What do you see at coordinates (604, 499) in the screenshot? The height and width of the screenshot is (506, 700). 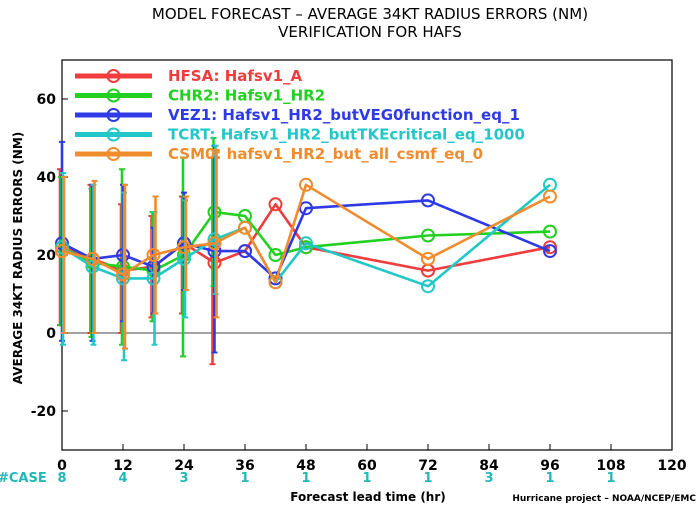 I see `credit-text: Hurricane project – NOAA/NCEP/EMC` at bounding box center [604, 499].